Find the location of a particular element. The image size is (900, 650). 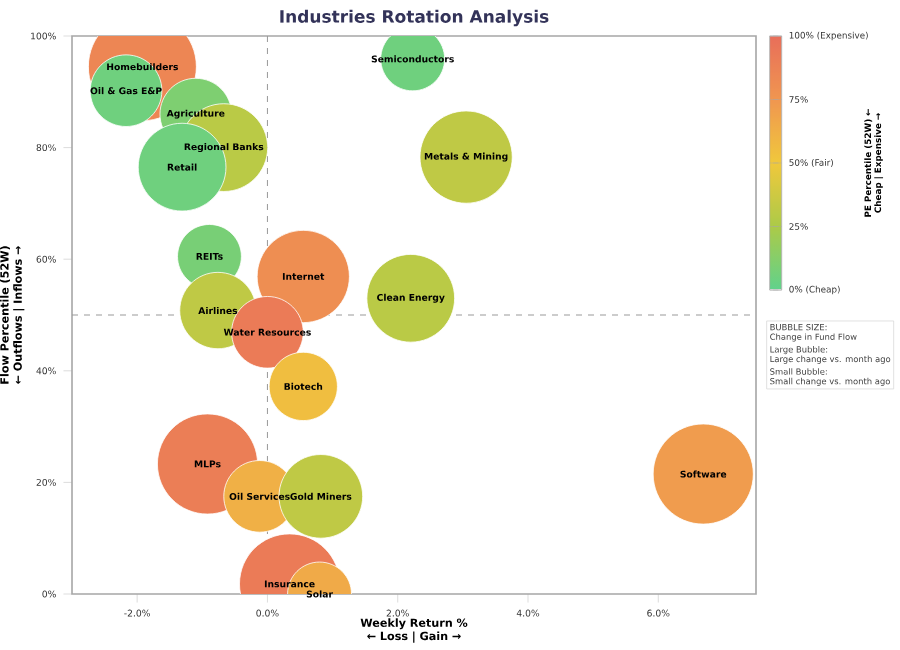

chart-title: Industries Rotation Analysis is located at coordinates (414, 18).